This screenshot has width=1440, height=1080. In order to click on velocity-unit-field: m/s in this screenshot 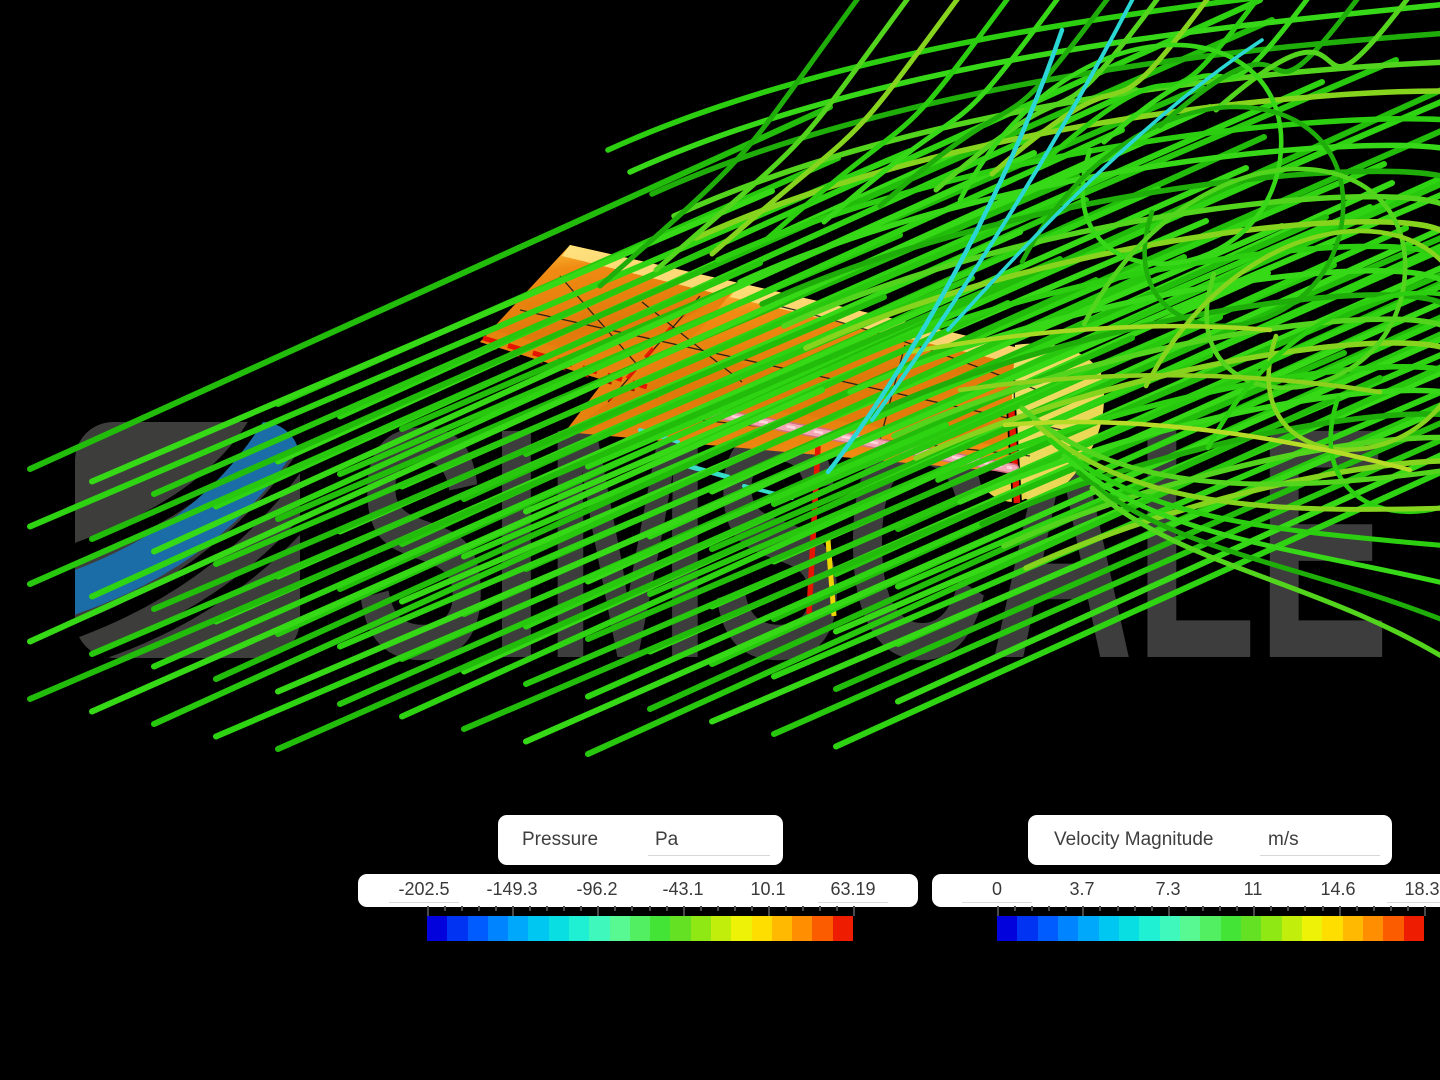, I will do `click(1283, 839)`.